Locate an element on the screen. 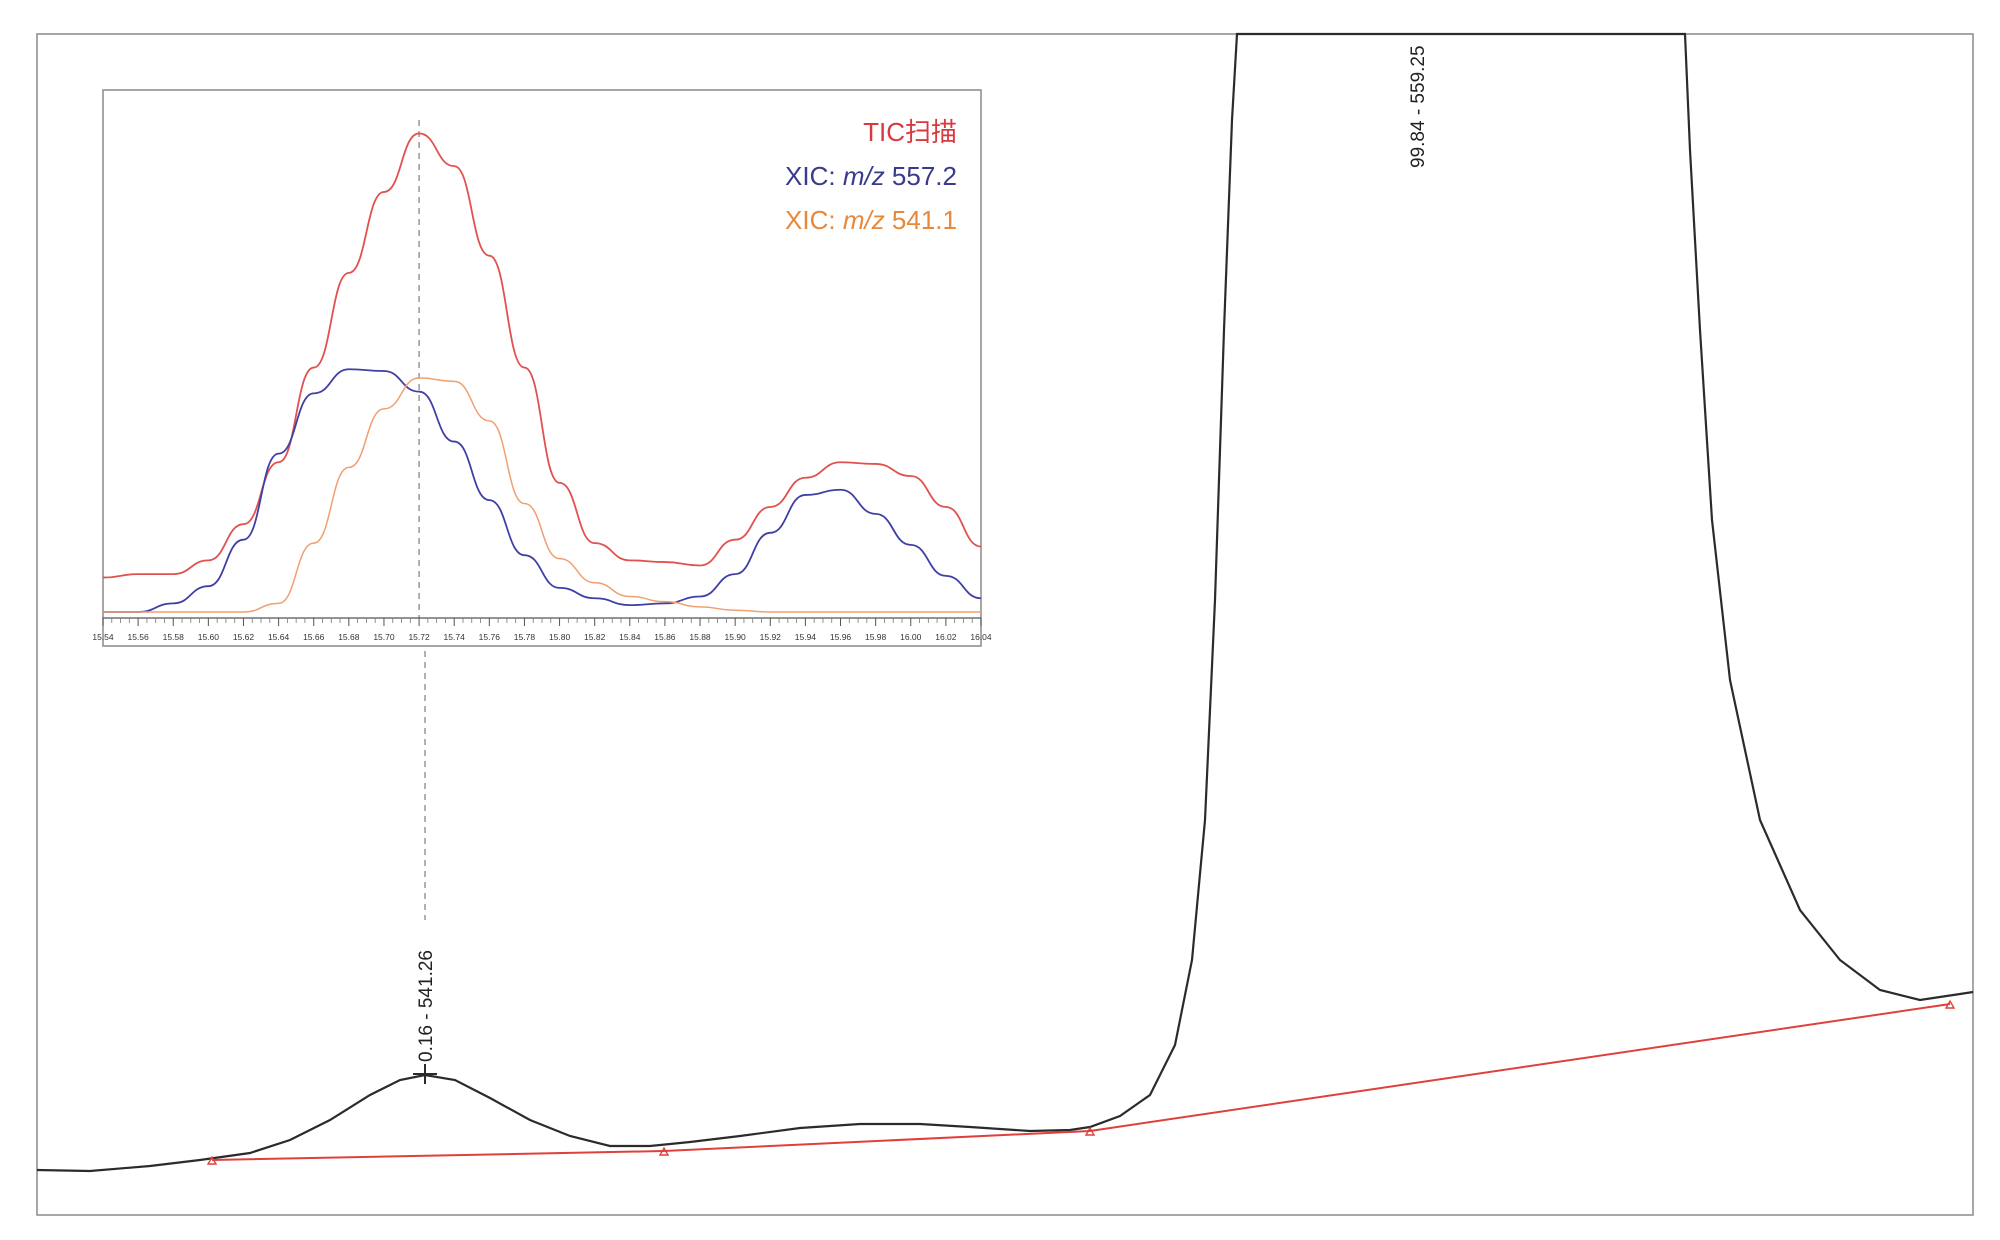 The image size is (2000, 1240). inset-x-tick-label: 15.68 is located at coordinates (349, 637).